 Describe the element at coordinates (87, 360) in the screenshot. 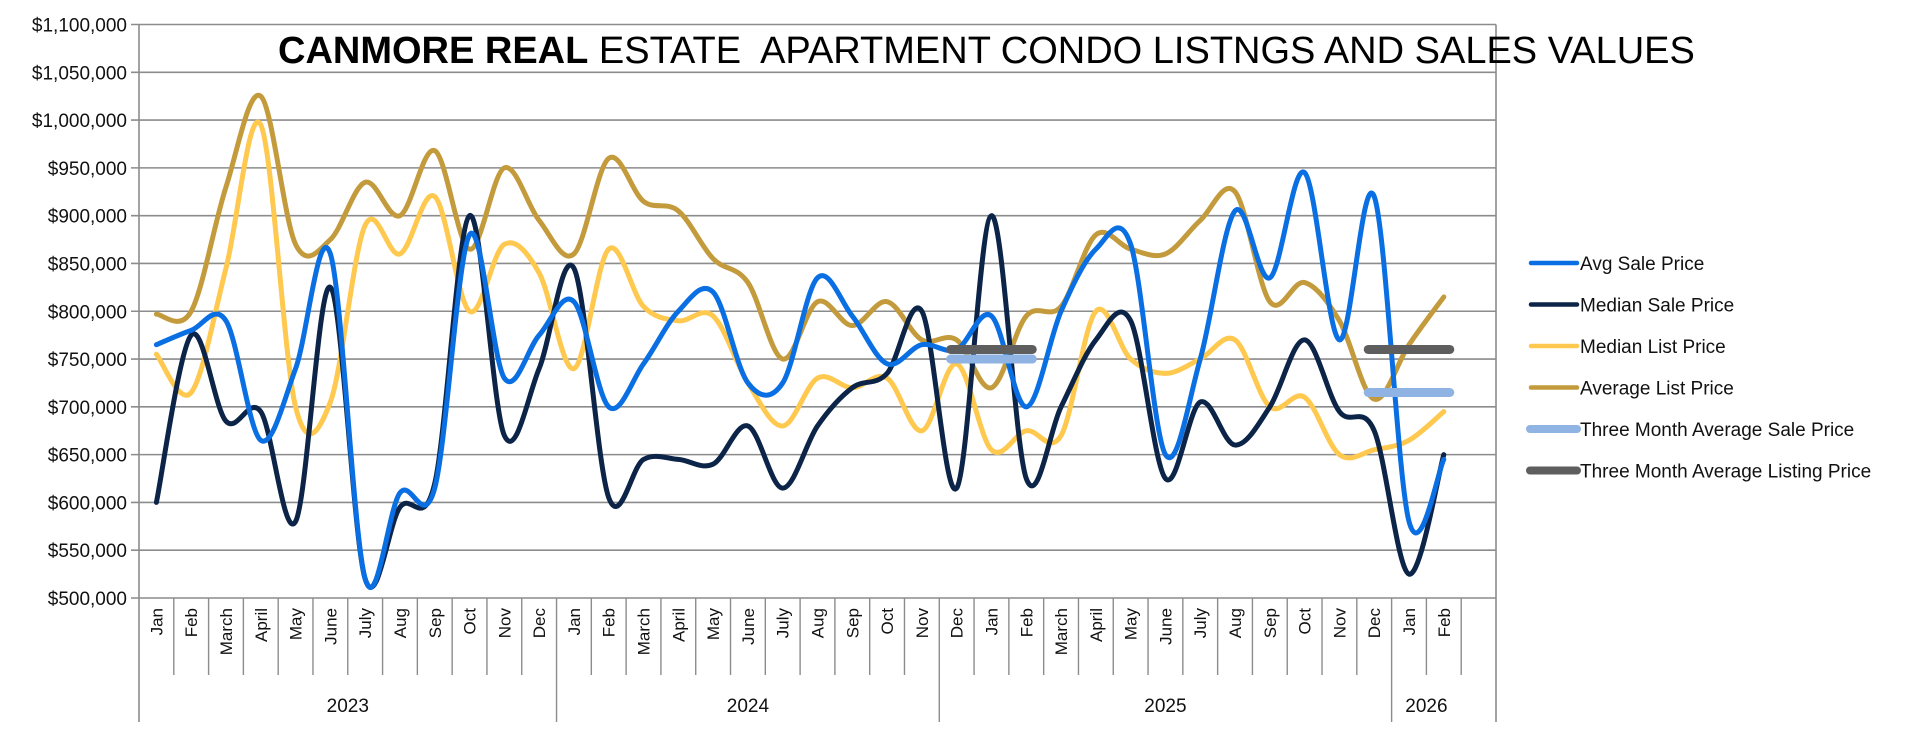

I see `y-tick-label: $750,000` at that location.